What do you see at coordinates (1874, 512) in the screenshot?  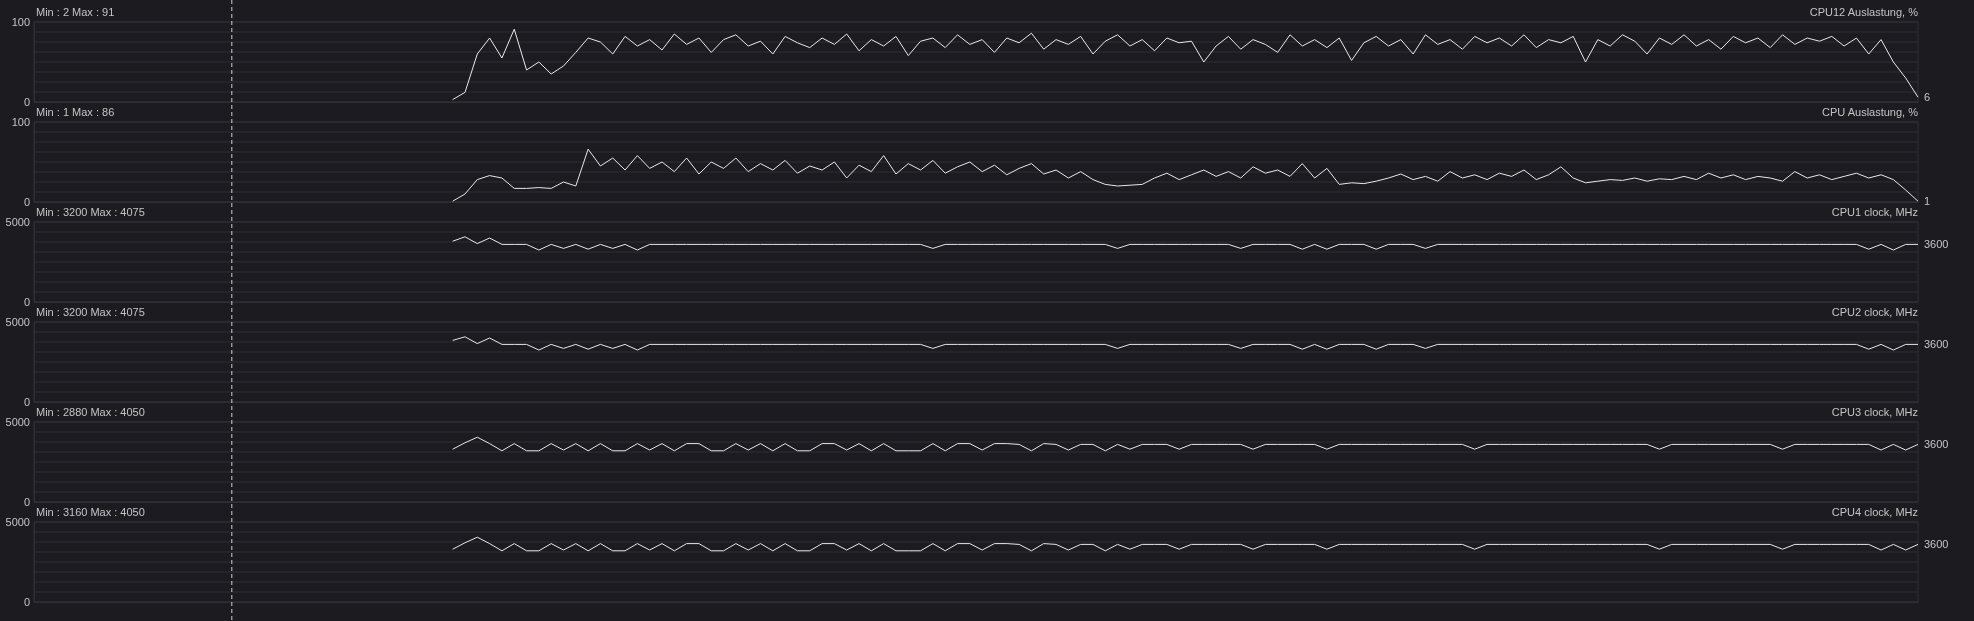 I see `chart-title: CPU4 clock, MHz` at bounding box center [1874, 512].